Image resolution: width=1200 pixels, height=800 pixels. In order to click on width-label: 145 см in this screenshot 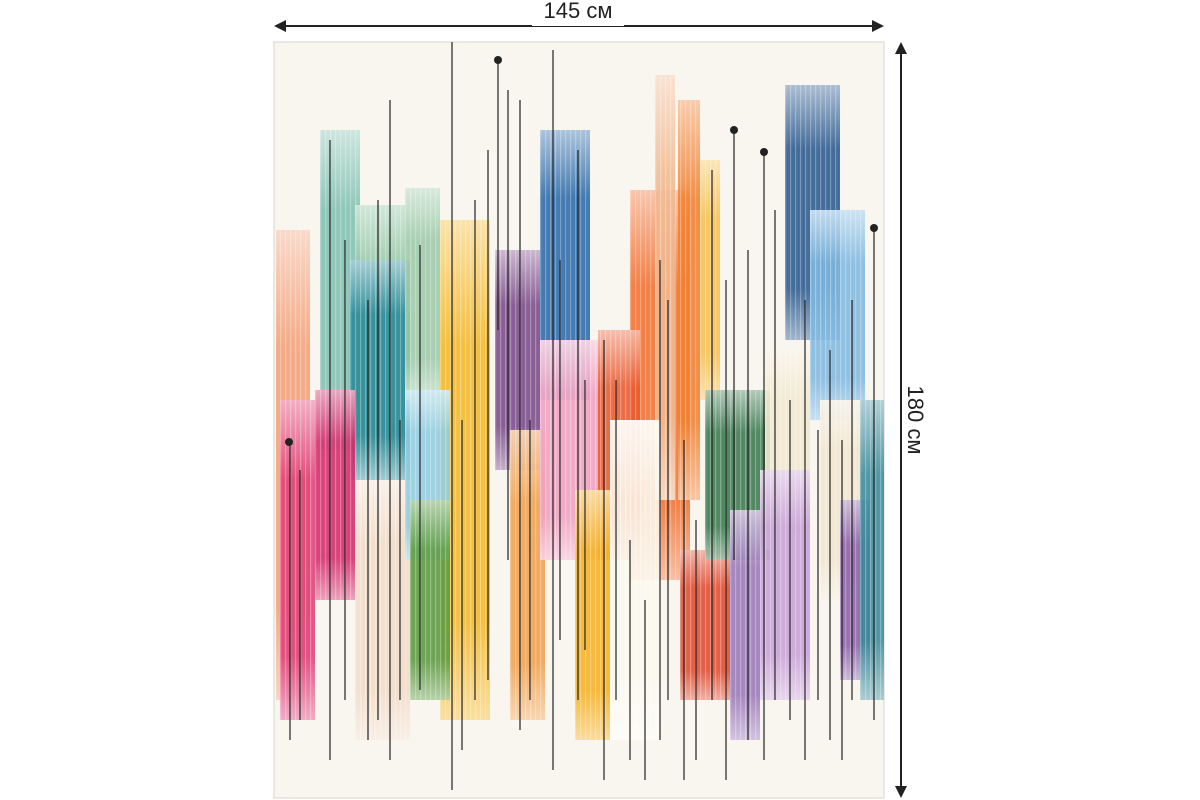, I will do `click(578, 11)`.